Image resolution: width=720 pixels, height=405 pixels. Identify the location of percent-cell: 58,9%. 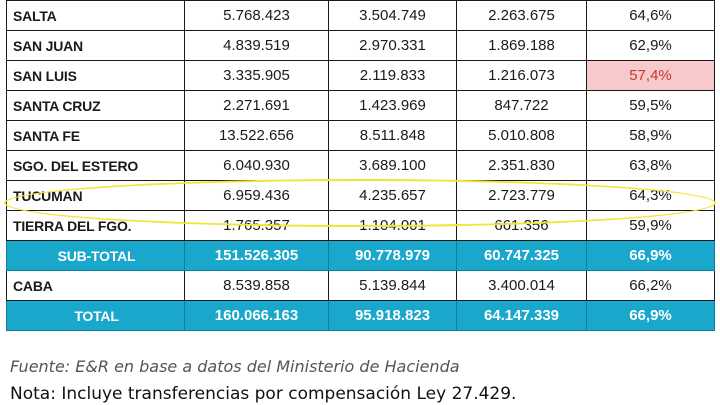
(650, 135).